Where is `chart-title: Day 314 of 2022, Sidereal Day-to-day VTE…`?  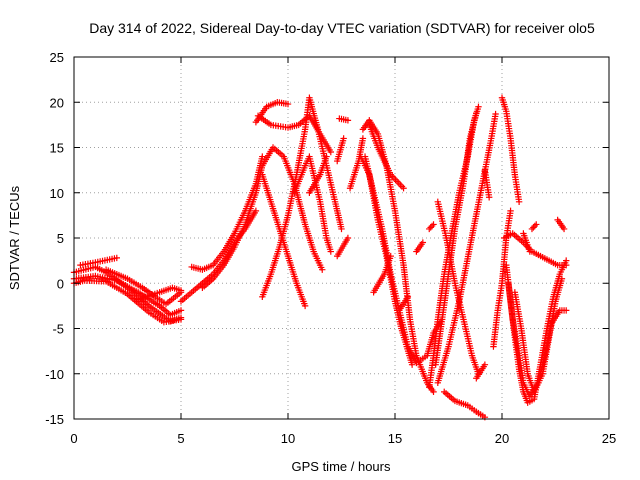 chart-title: Day 314 of 2022, Sidereal Day-to-day VTE… is located at coordinates (342, 28).